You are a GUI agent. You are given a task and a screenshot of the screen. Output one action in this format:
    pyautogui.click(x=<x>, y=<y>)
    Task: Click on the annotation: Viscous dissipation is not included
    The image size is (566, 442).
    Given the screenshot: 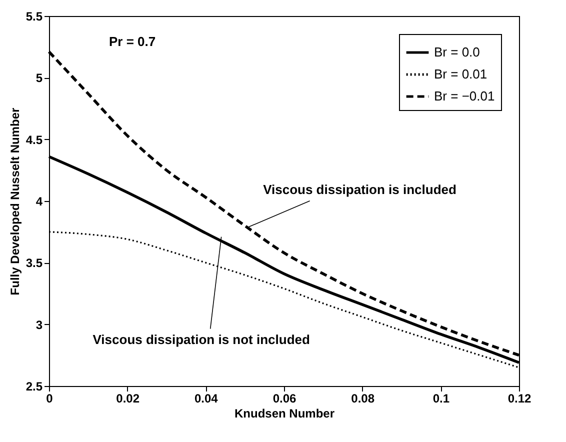 What is the action you would take?
    pyautogui.click(x=201, y=339)
    